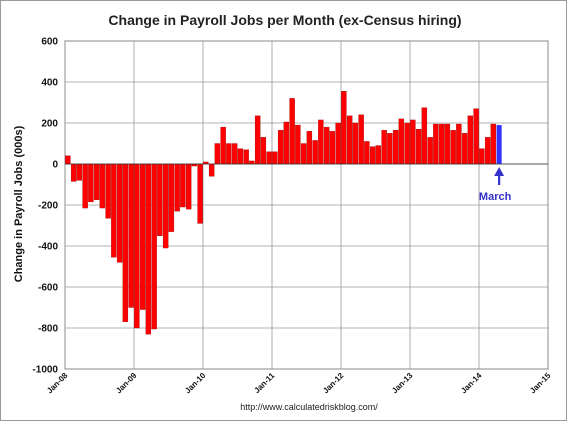  I want to click on annotation-label: March, so click(495, 197).